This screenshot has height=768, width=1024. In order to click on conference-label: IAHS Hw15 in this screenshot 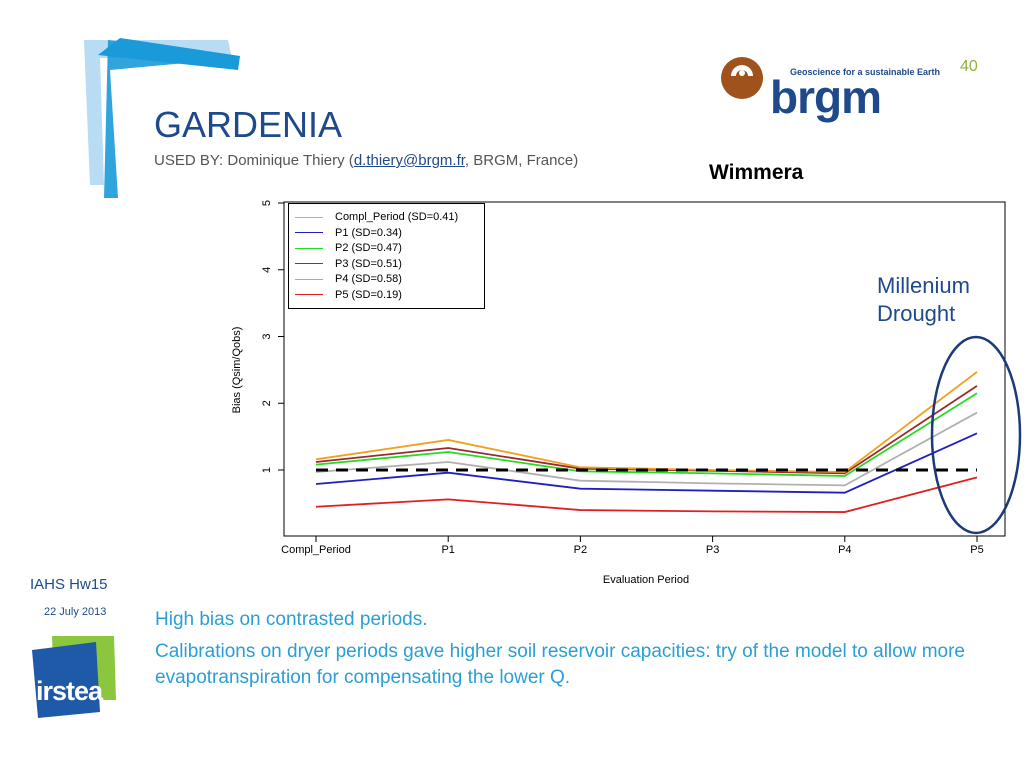, I will do `click(69, 584)`.